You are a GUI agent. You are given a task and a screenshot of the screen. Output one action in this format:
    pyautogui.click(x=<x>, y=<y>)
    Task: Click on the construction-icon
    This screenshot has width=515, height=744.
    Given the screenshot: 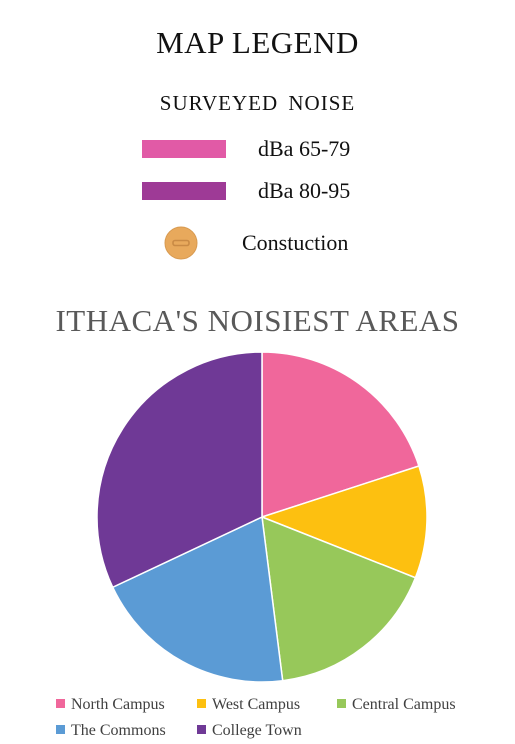 What is the action you would take?
    pyautogui.click(x=181, y=243)
    